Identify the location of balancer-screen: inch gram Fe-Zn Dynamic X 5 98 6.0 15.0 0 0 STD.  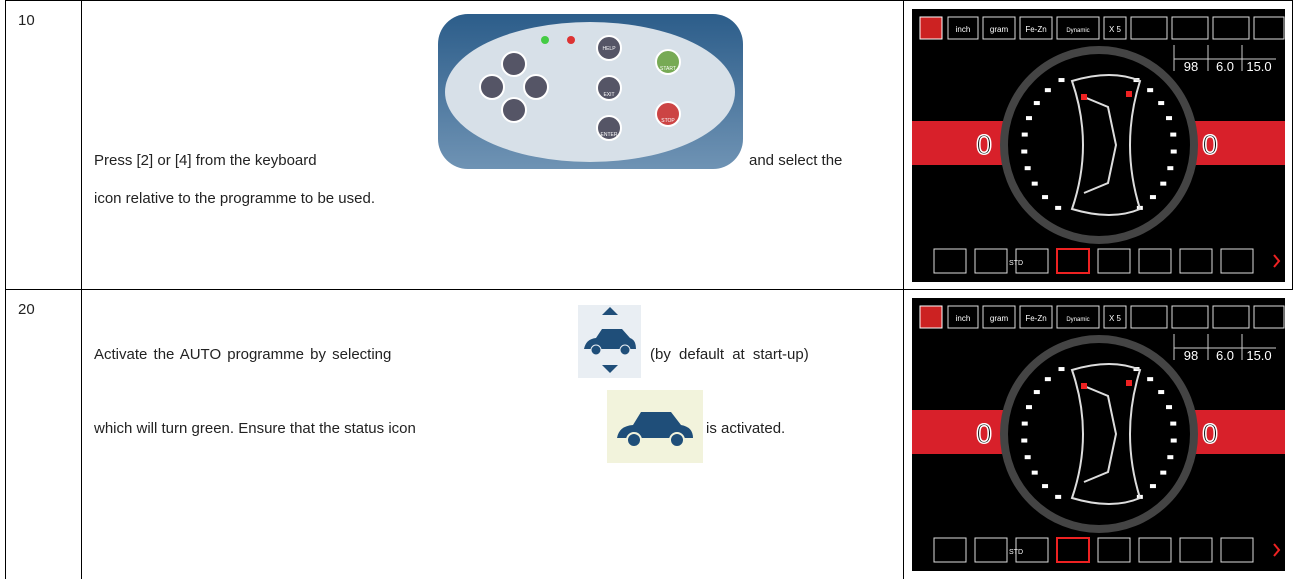
(1098, 434).